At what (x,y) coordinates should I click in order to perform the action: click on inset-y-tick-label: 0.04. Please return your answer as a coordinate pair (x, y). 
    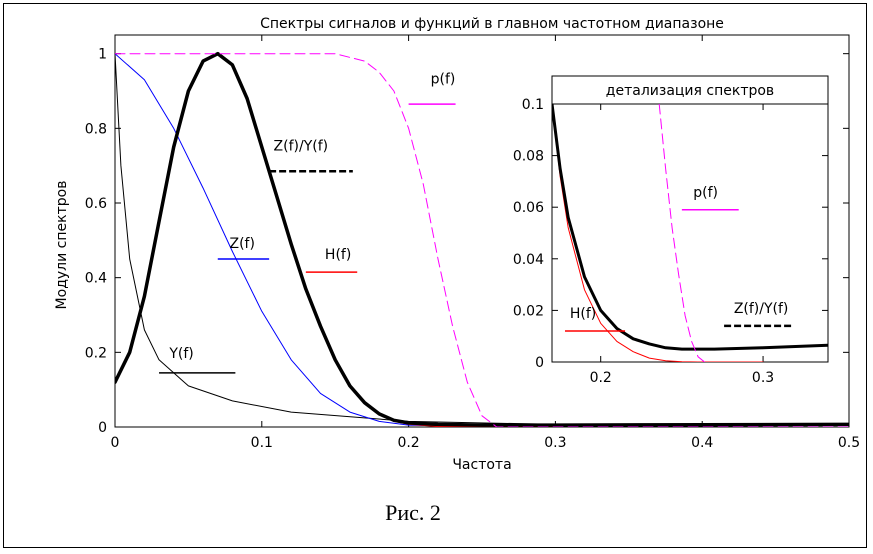
    Looking at the image, I should click on (528, 260).